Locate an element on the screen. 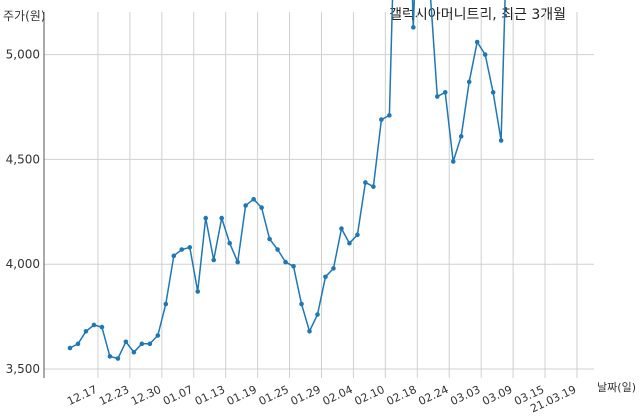 The height and width of the screenshot is (419, 640). y-tick-label: 5,000 is located at coordinates (23, 55).